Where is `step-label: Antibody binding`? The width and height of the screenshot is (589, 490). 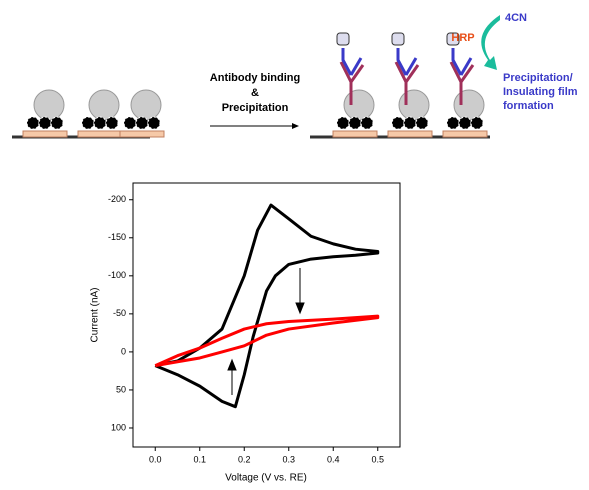 step-label: Antibody binding is located at coordinates (255, 78).